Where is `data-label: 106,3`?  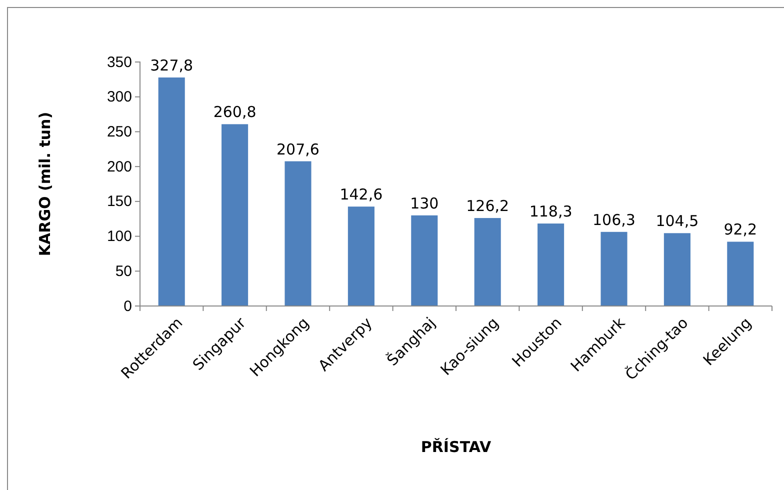 data-label: 106,3 is located at coordinates (614, 219).